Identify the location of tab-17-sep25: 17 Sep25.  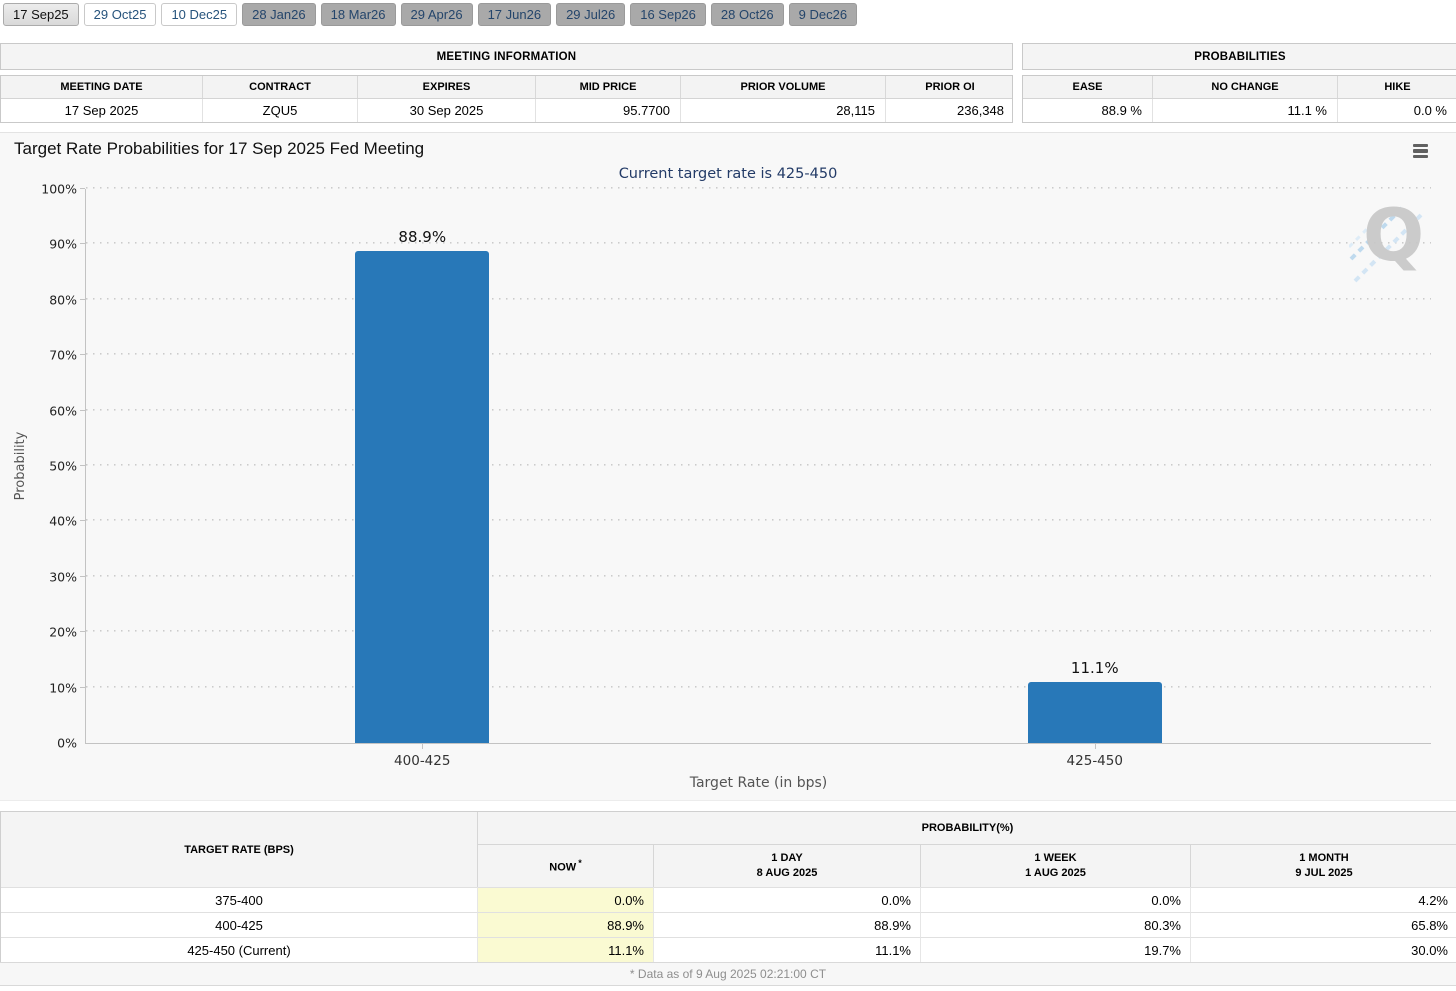
(41, 14).